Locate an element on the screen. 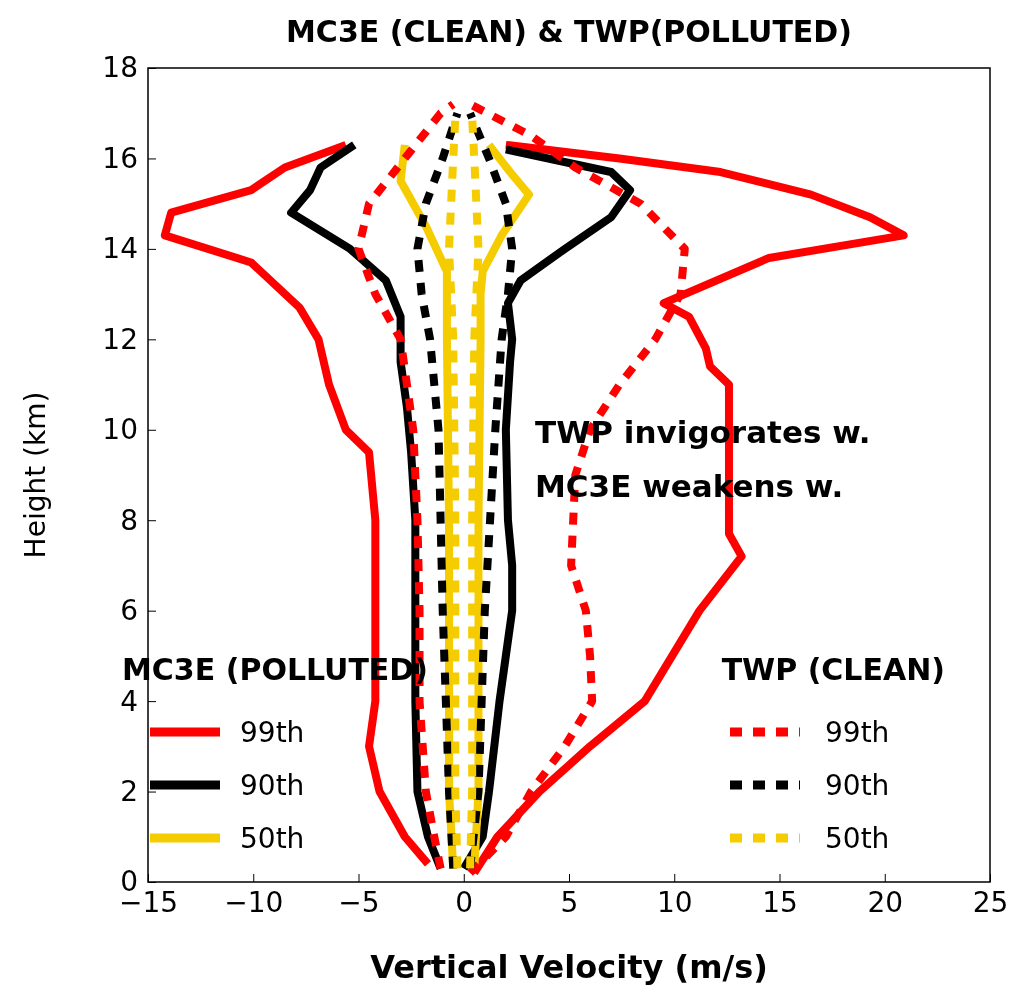 This screenshot has width=1014, height=987. x-tick-label: 10 is located at coordinates (674, 902).